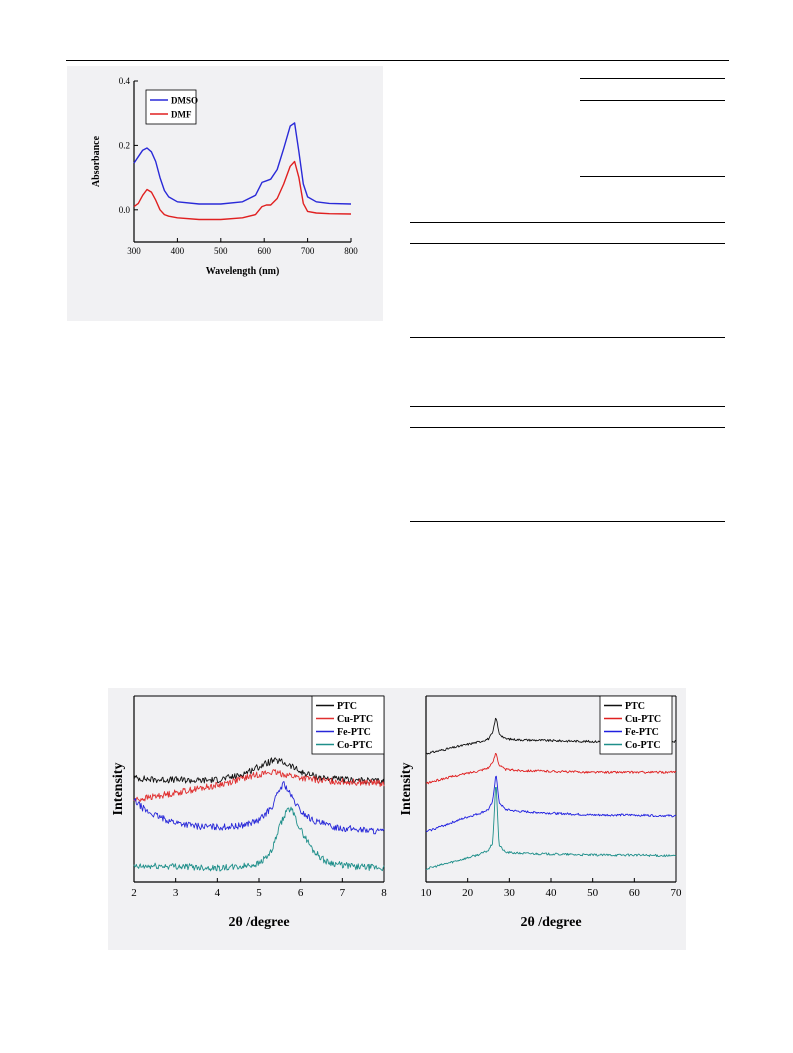  I want to click on page-header-rule, so click(397, 60).